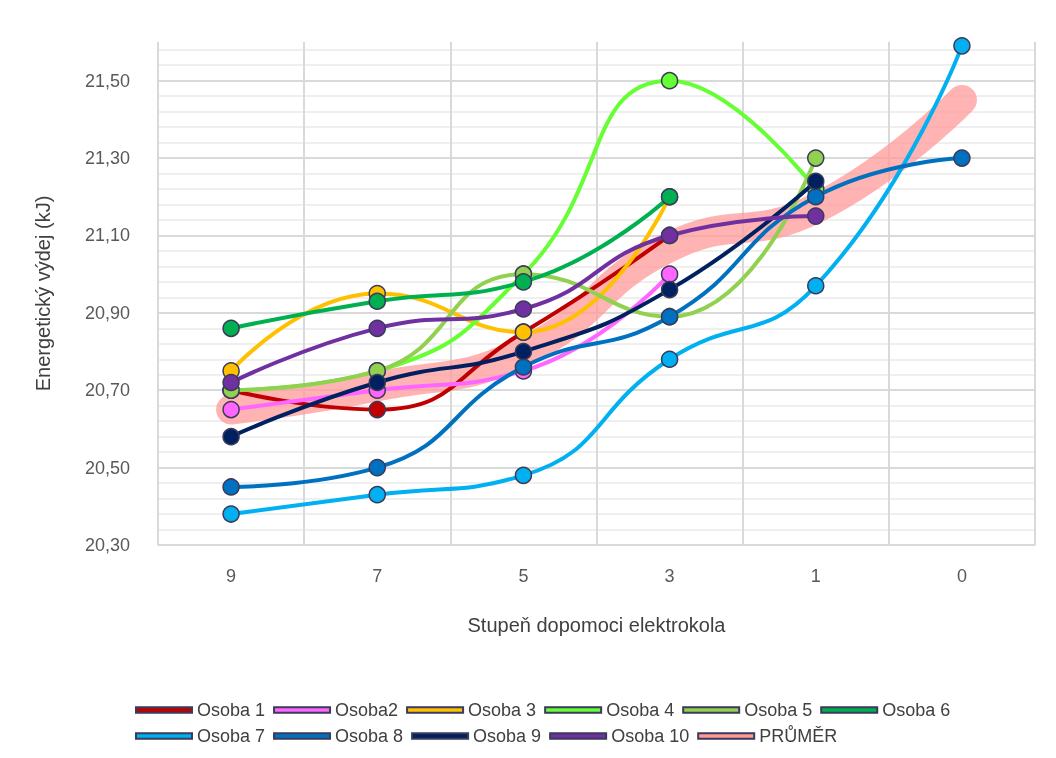 This screenshot has width=1056, height=758. What do you see at coordinates (916, 710) in the screenshot?
I see `legend-label: Osoba 6` at bounding box center [916, 710].